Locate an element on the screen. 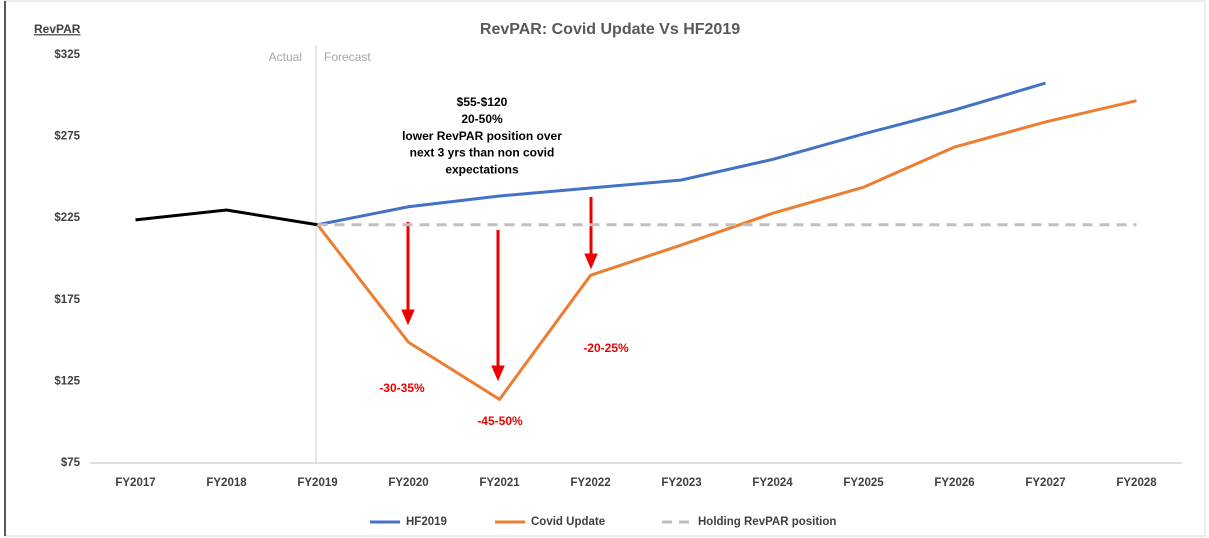 This screenshot has width=1209, height=538. x-tick-label: FY2027 is located at coordinates (1045, 483).